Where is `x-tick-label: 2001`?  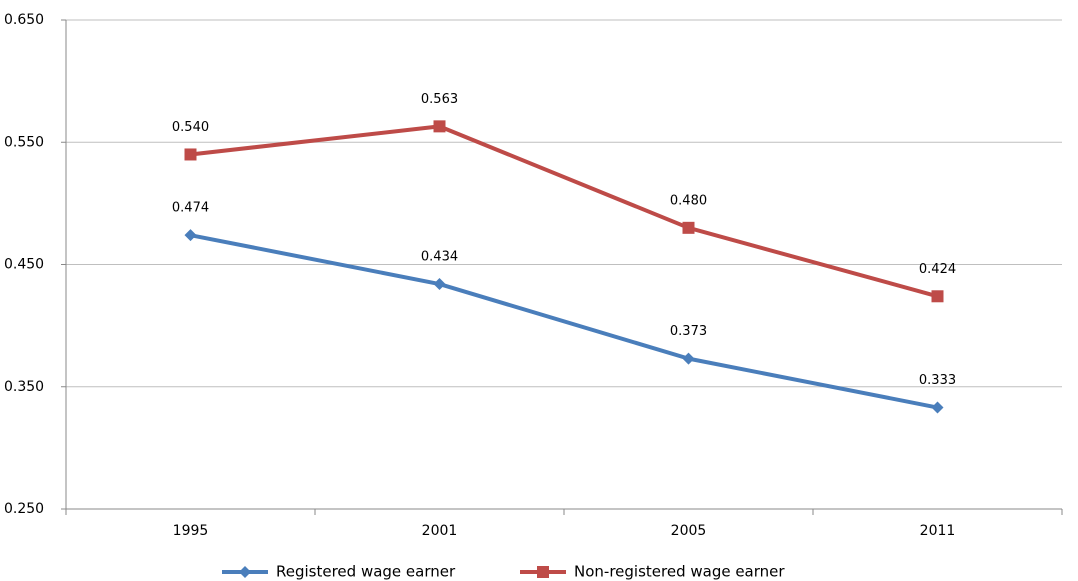
x-tick-label: 2001 is located at coordinates (440, 531).